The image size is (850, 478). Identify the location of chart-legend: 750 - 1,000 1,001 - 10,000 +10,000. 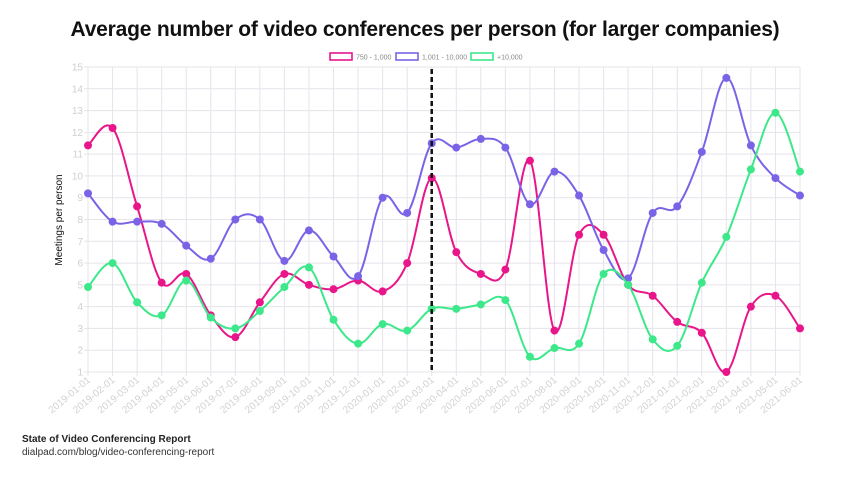
(426, 57).